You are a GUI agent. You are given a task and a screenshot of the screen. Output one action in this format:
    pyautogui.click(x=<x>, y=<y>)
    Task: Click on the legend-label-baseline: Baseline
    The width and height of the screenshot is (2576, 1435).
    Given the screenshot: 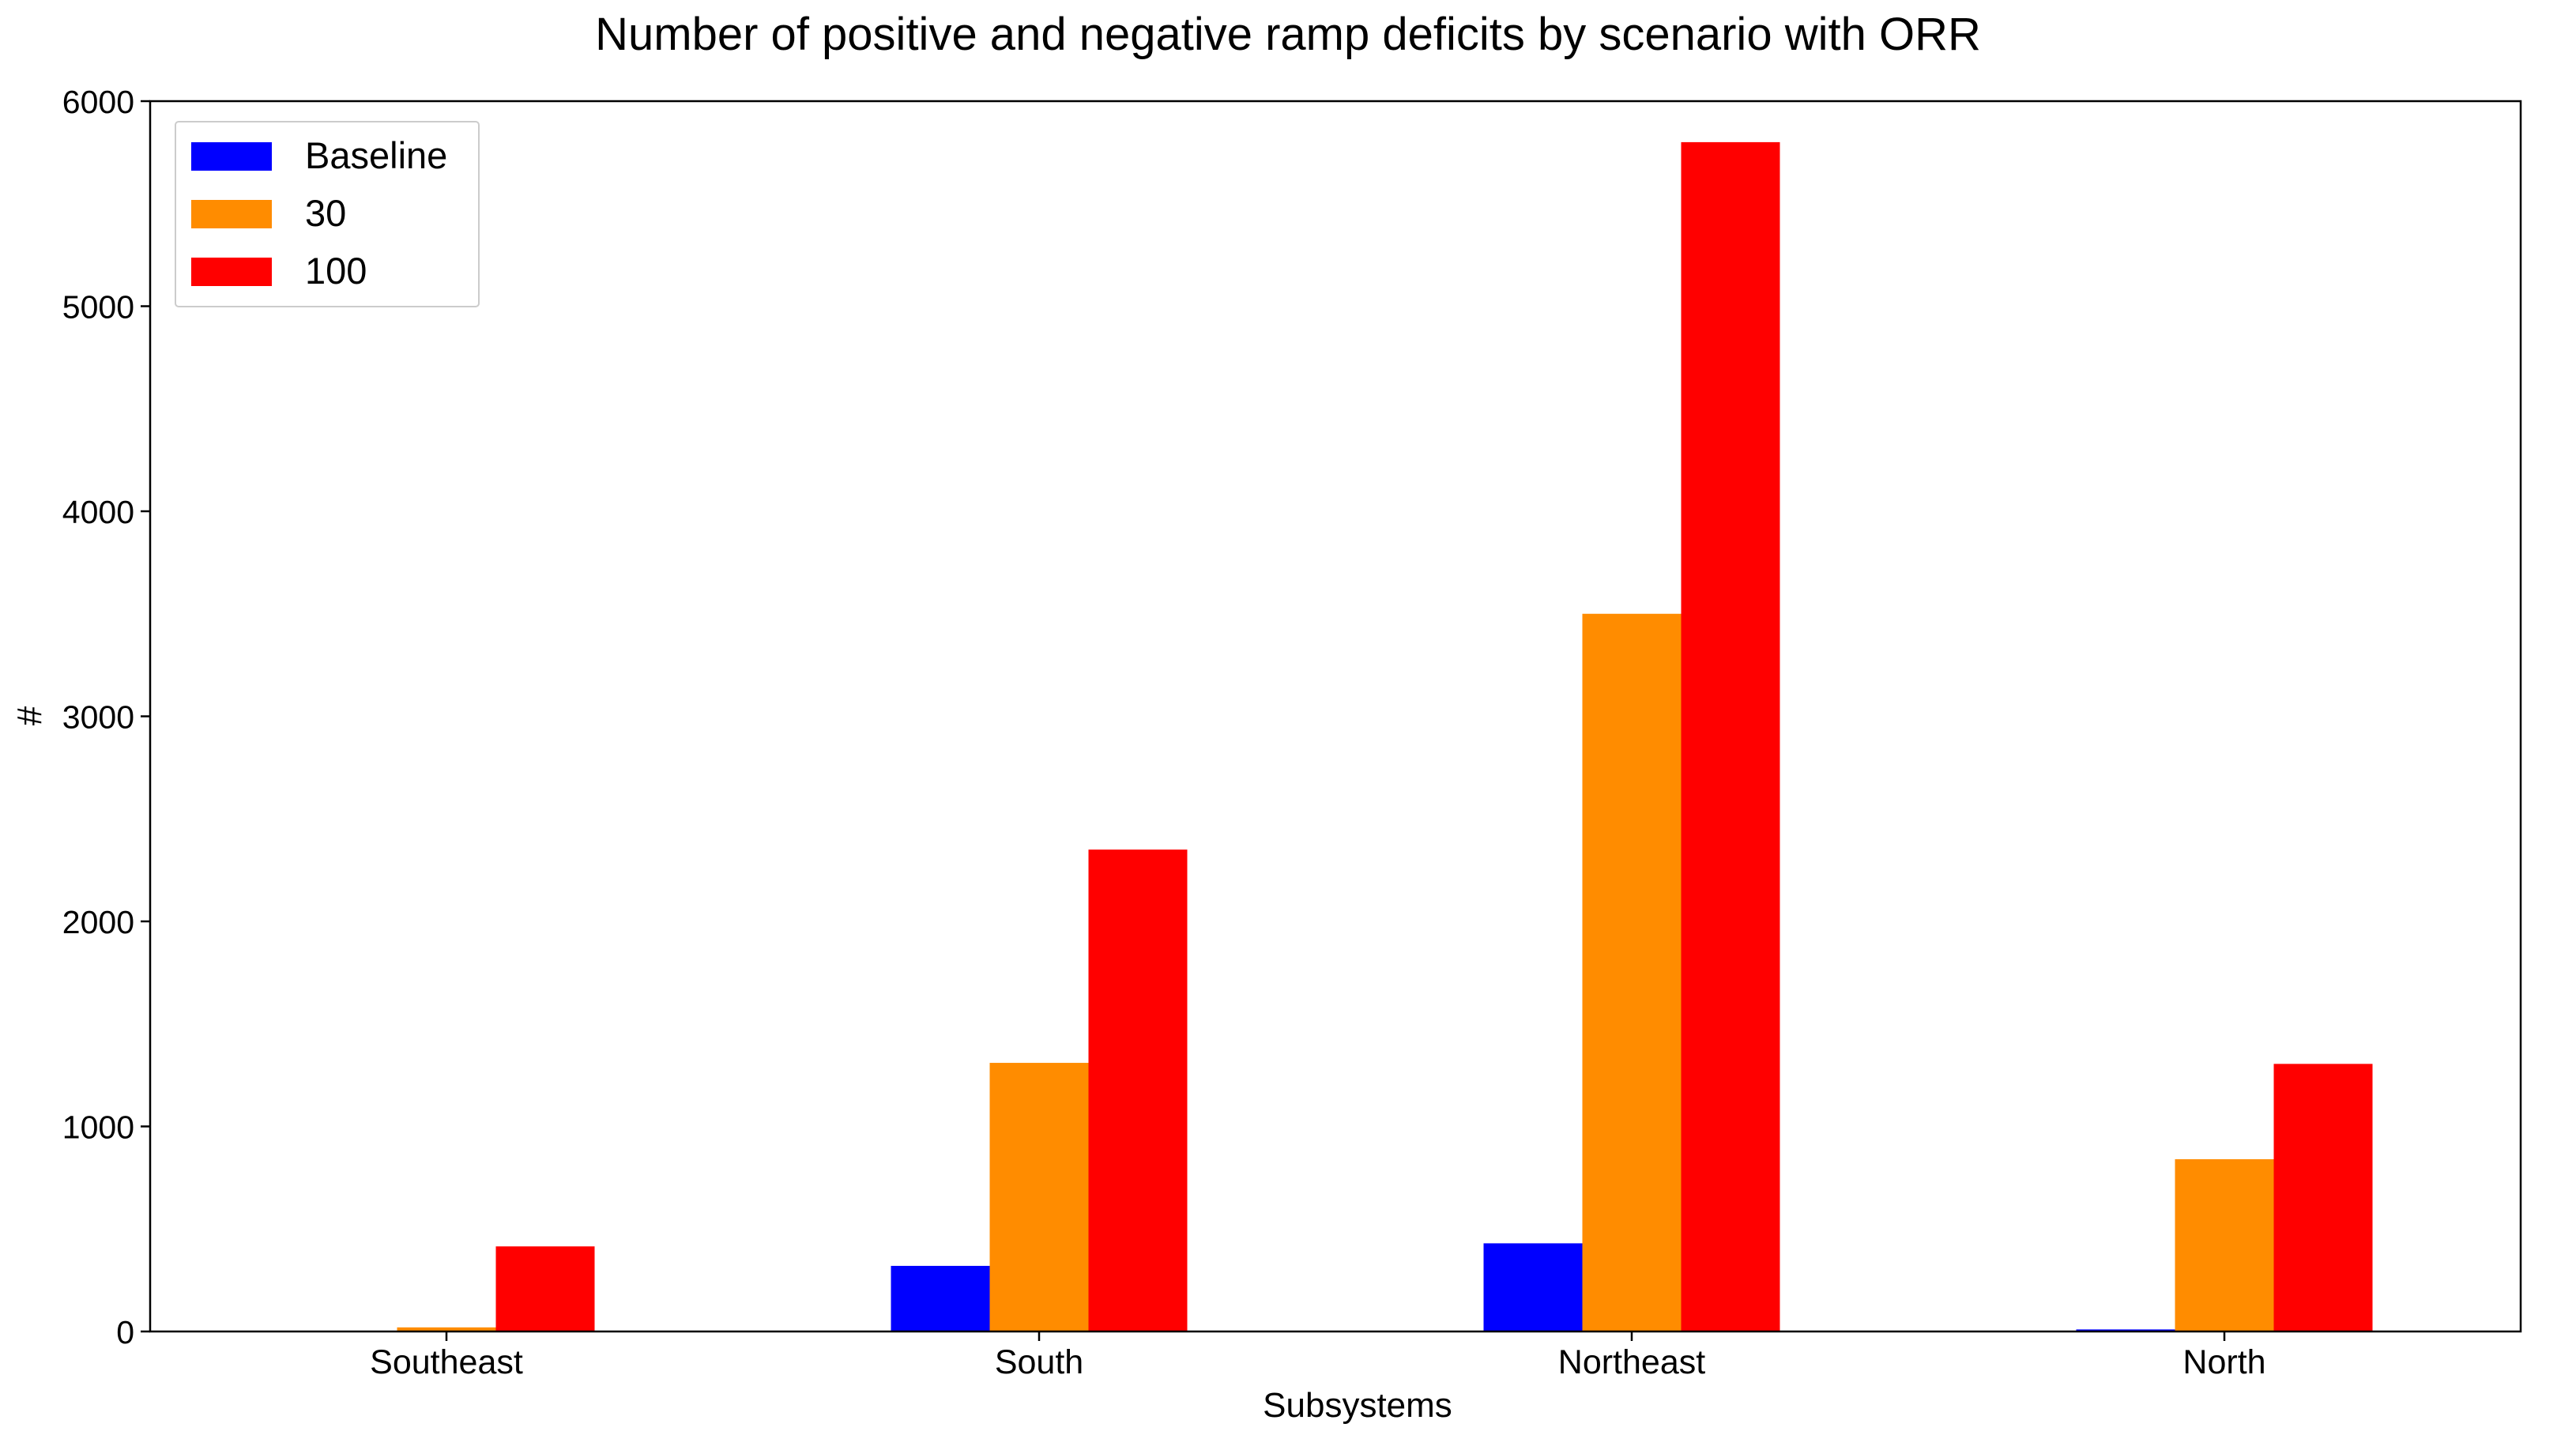 What is the action you would take?
    pyautogui.click(x=376, y=155)
    